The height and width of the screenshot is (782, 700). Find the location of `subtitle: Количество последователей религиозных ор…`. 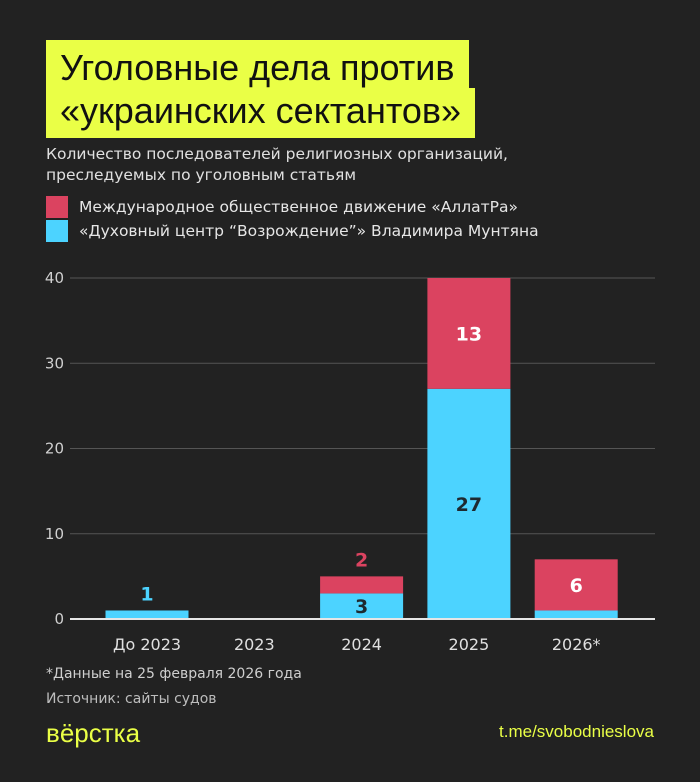

subtitle: Количество последователей религиозных ор… is located at coordinates (277, 164).